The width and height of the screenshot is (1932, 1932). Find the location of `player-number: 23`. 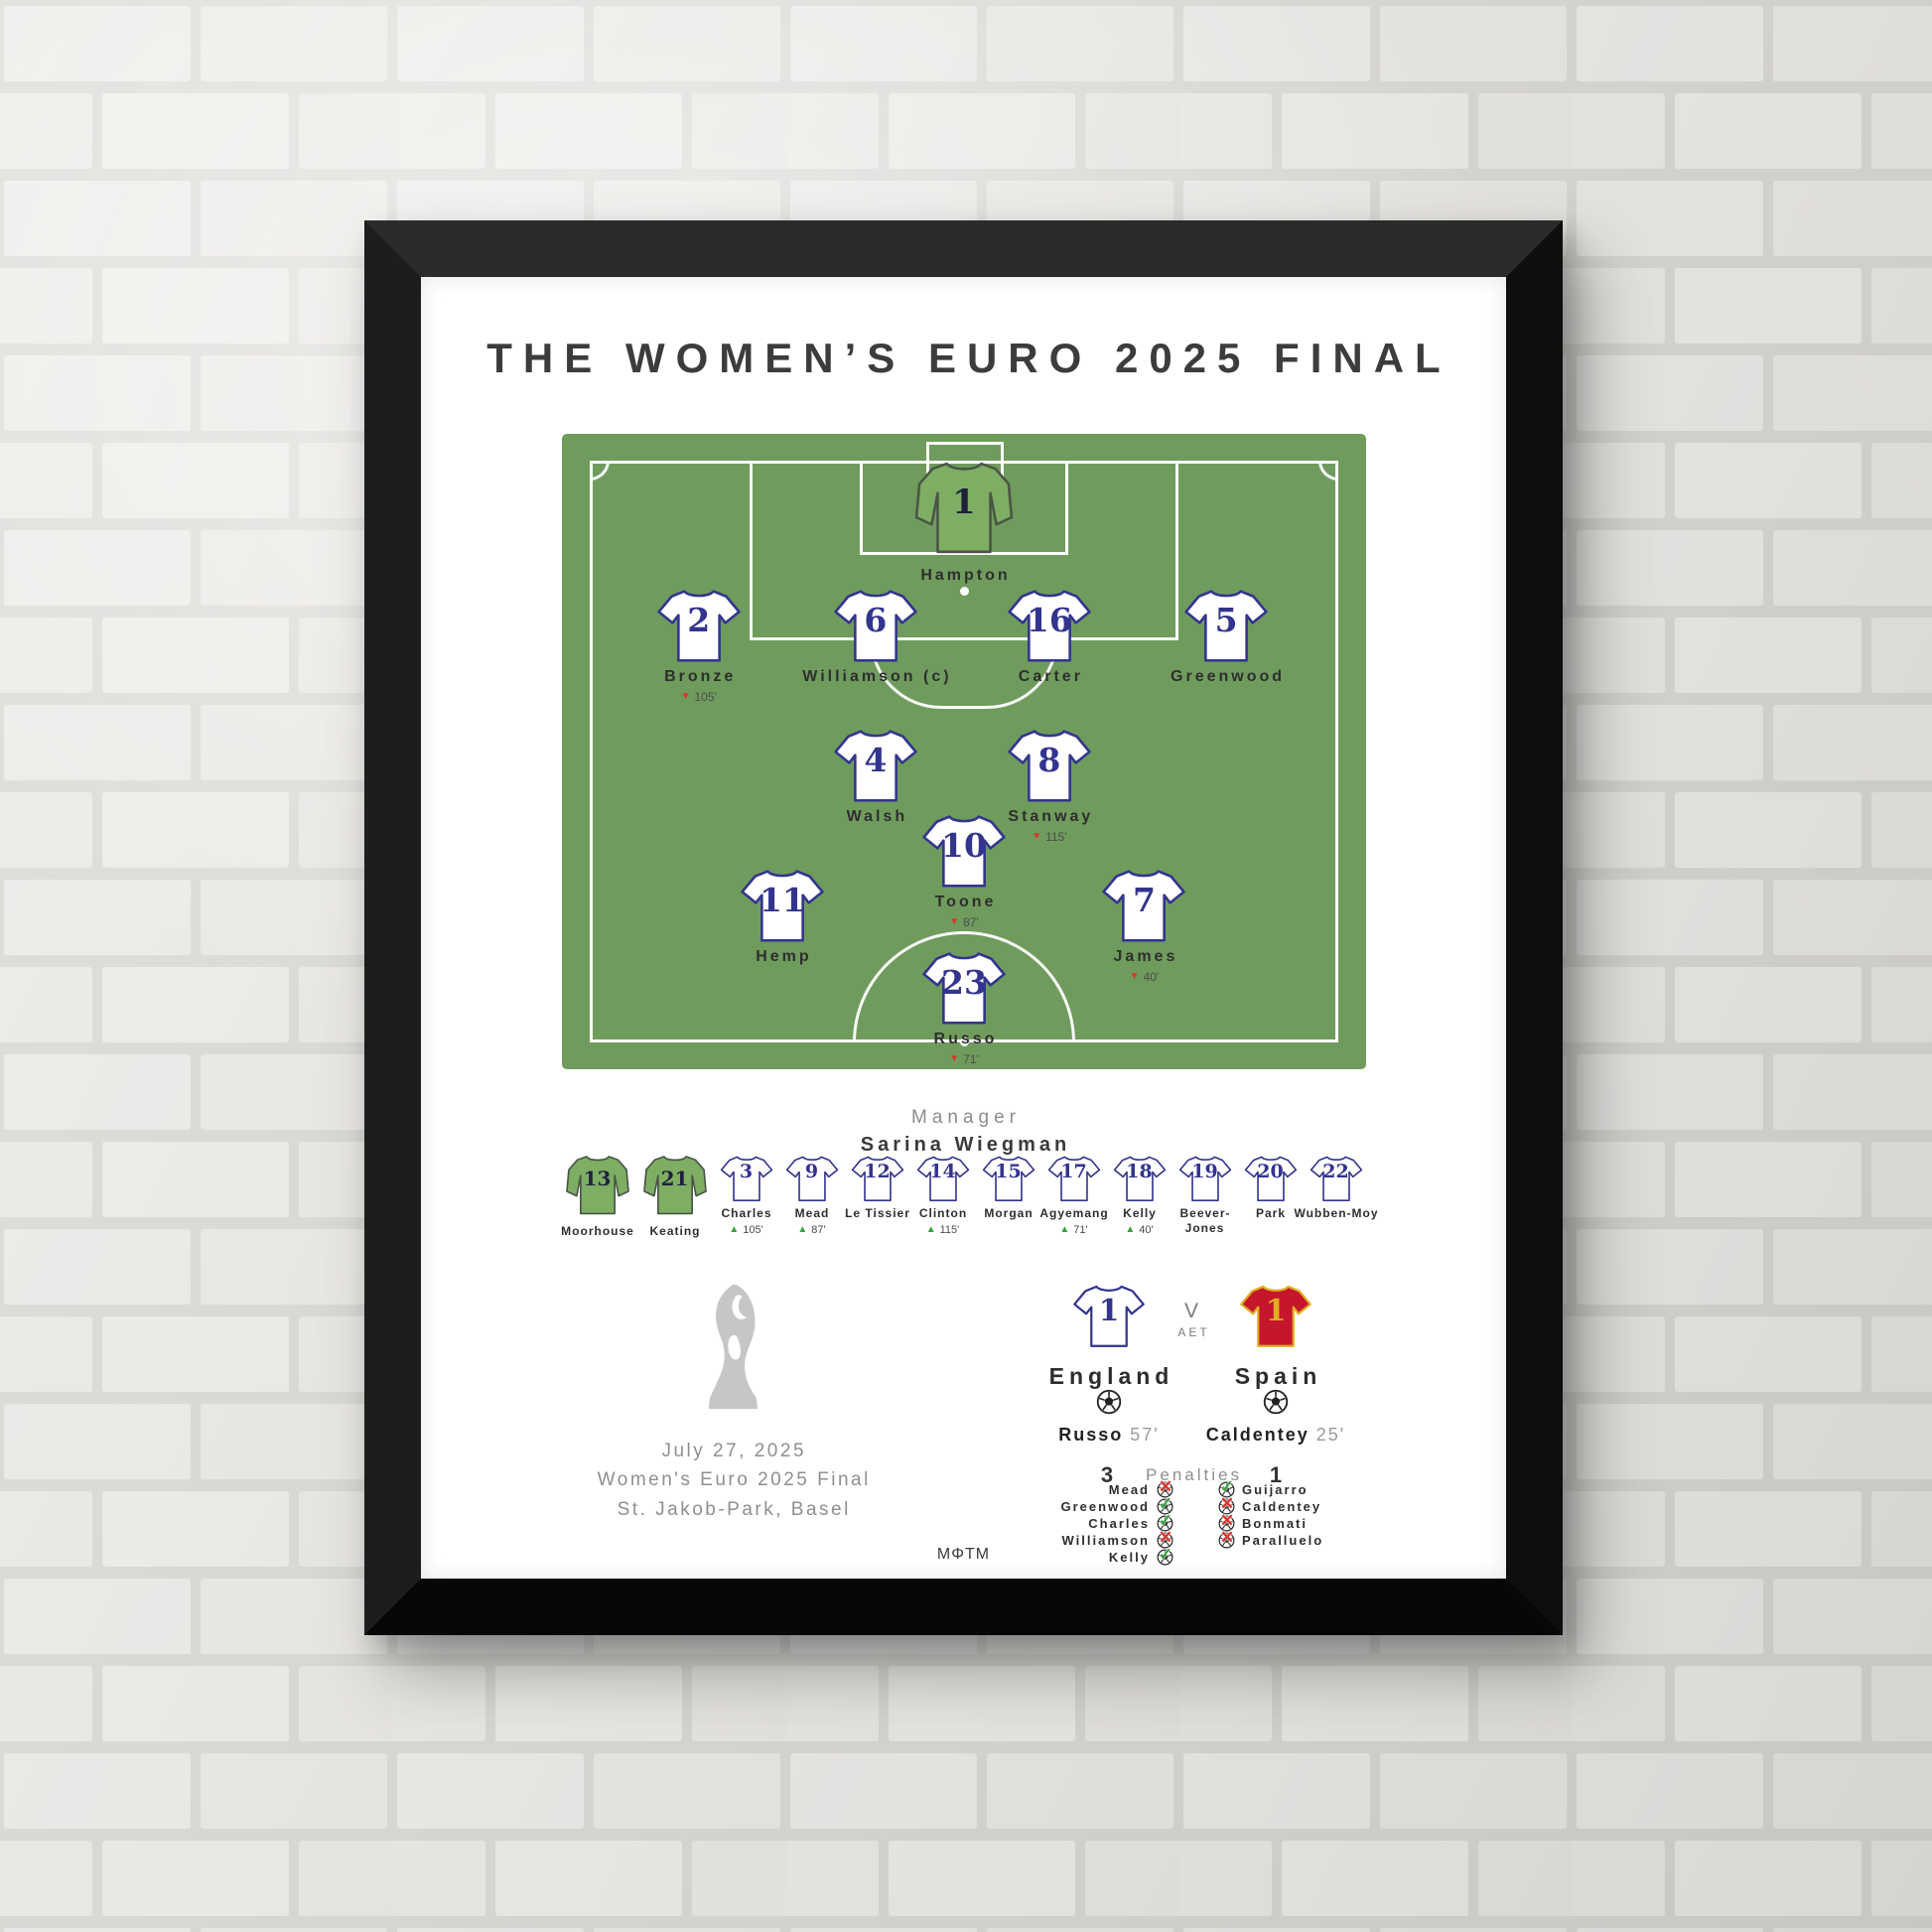

player-number: 23 is located at coordinates (964, 982).